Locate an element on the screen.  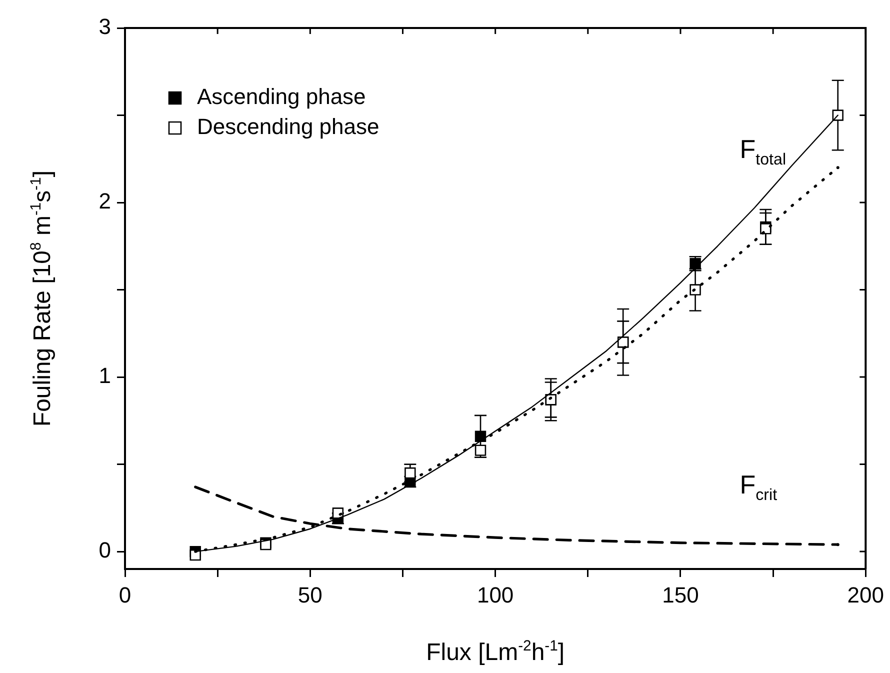
y-tick-label: 2 is located at coordinates (104, 201).